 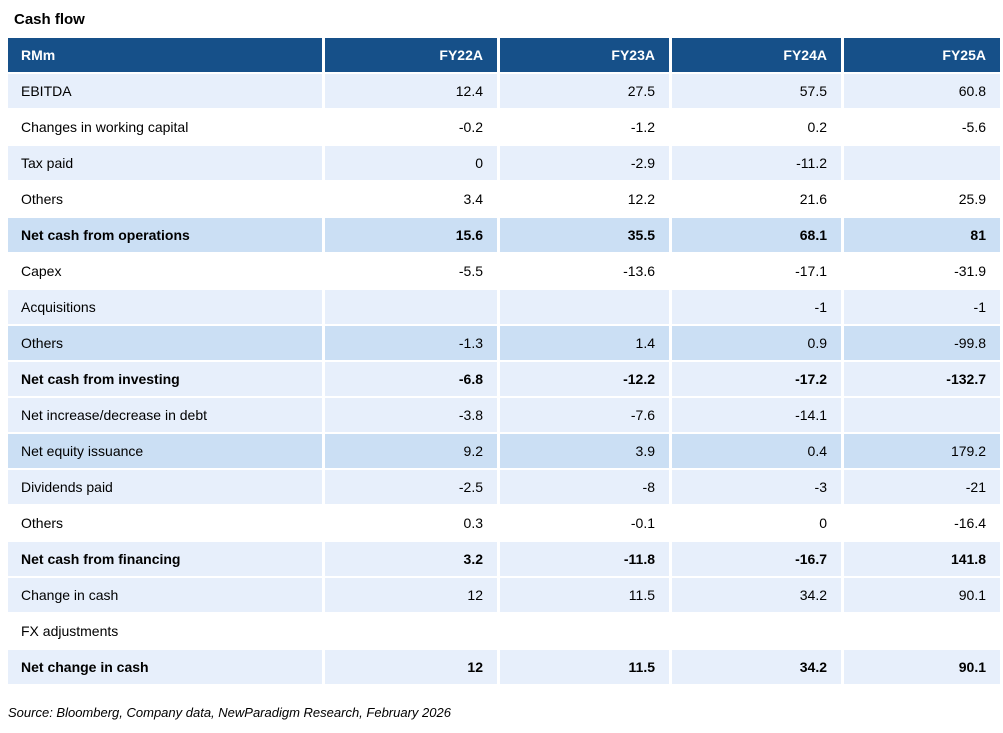 I want to click on row-label: Acquisitions, so click(x=165, y=307).